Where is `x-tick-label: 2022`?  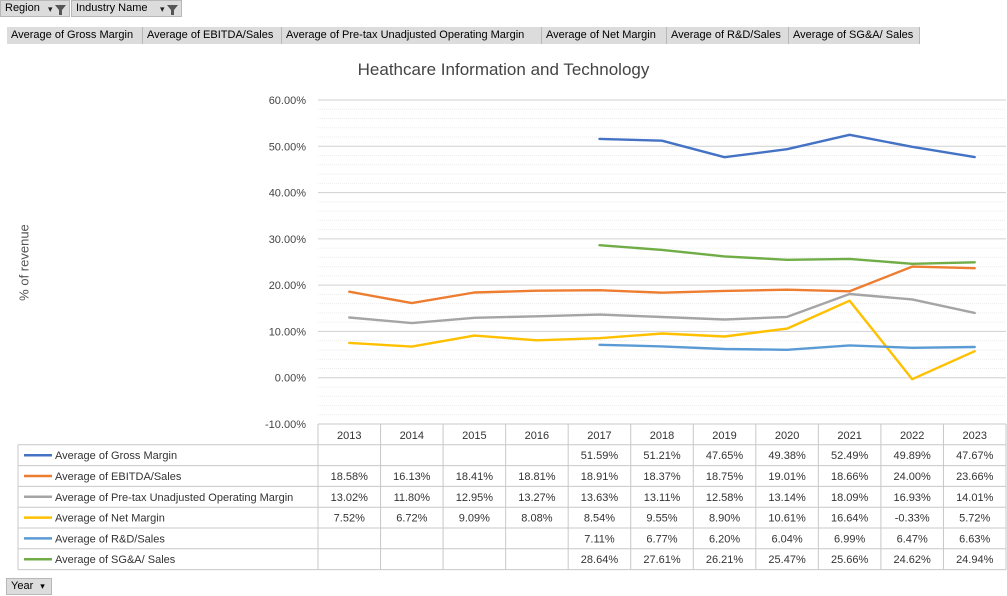
x-tick-label: 2022 is located at coordinates (912, 436).